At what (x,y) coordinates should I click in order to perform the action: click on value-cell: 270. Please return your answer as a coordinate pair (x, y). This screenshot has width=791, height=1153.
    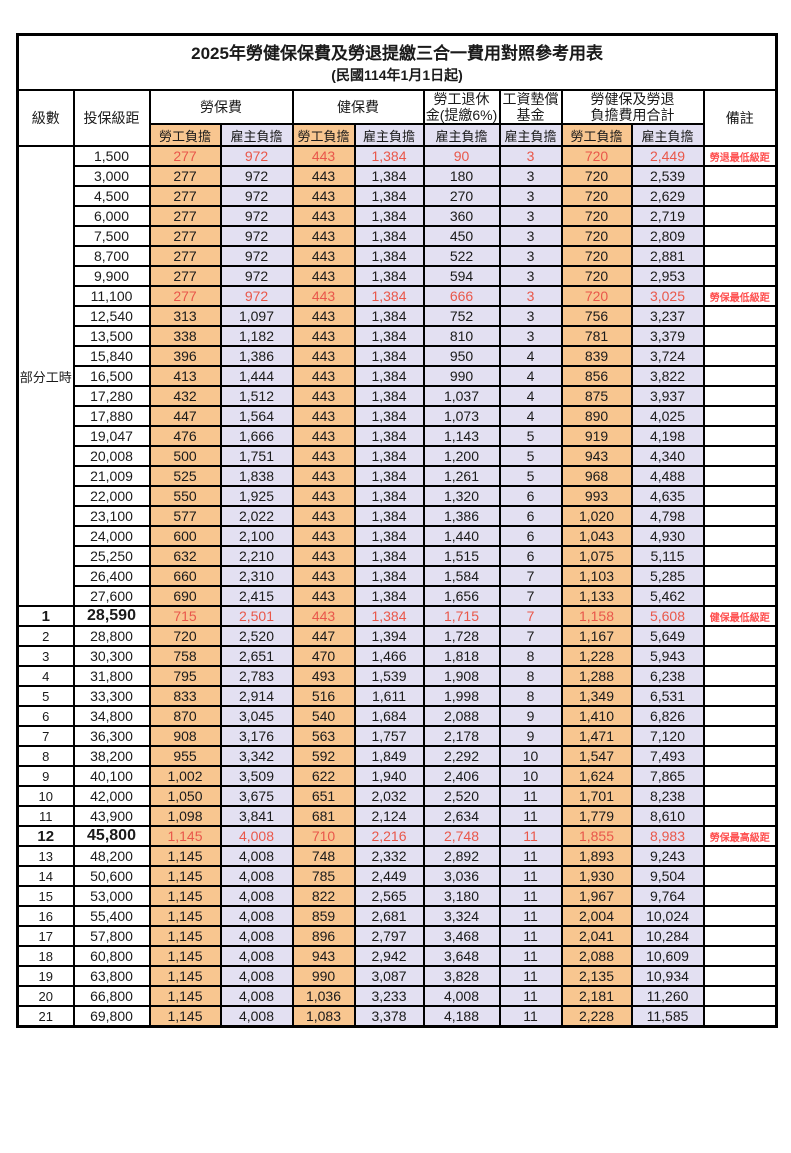
    Looking at the image, I should click on (461, 196).